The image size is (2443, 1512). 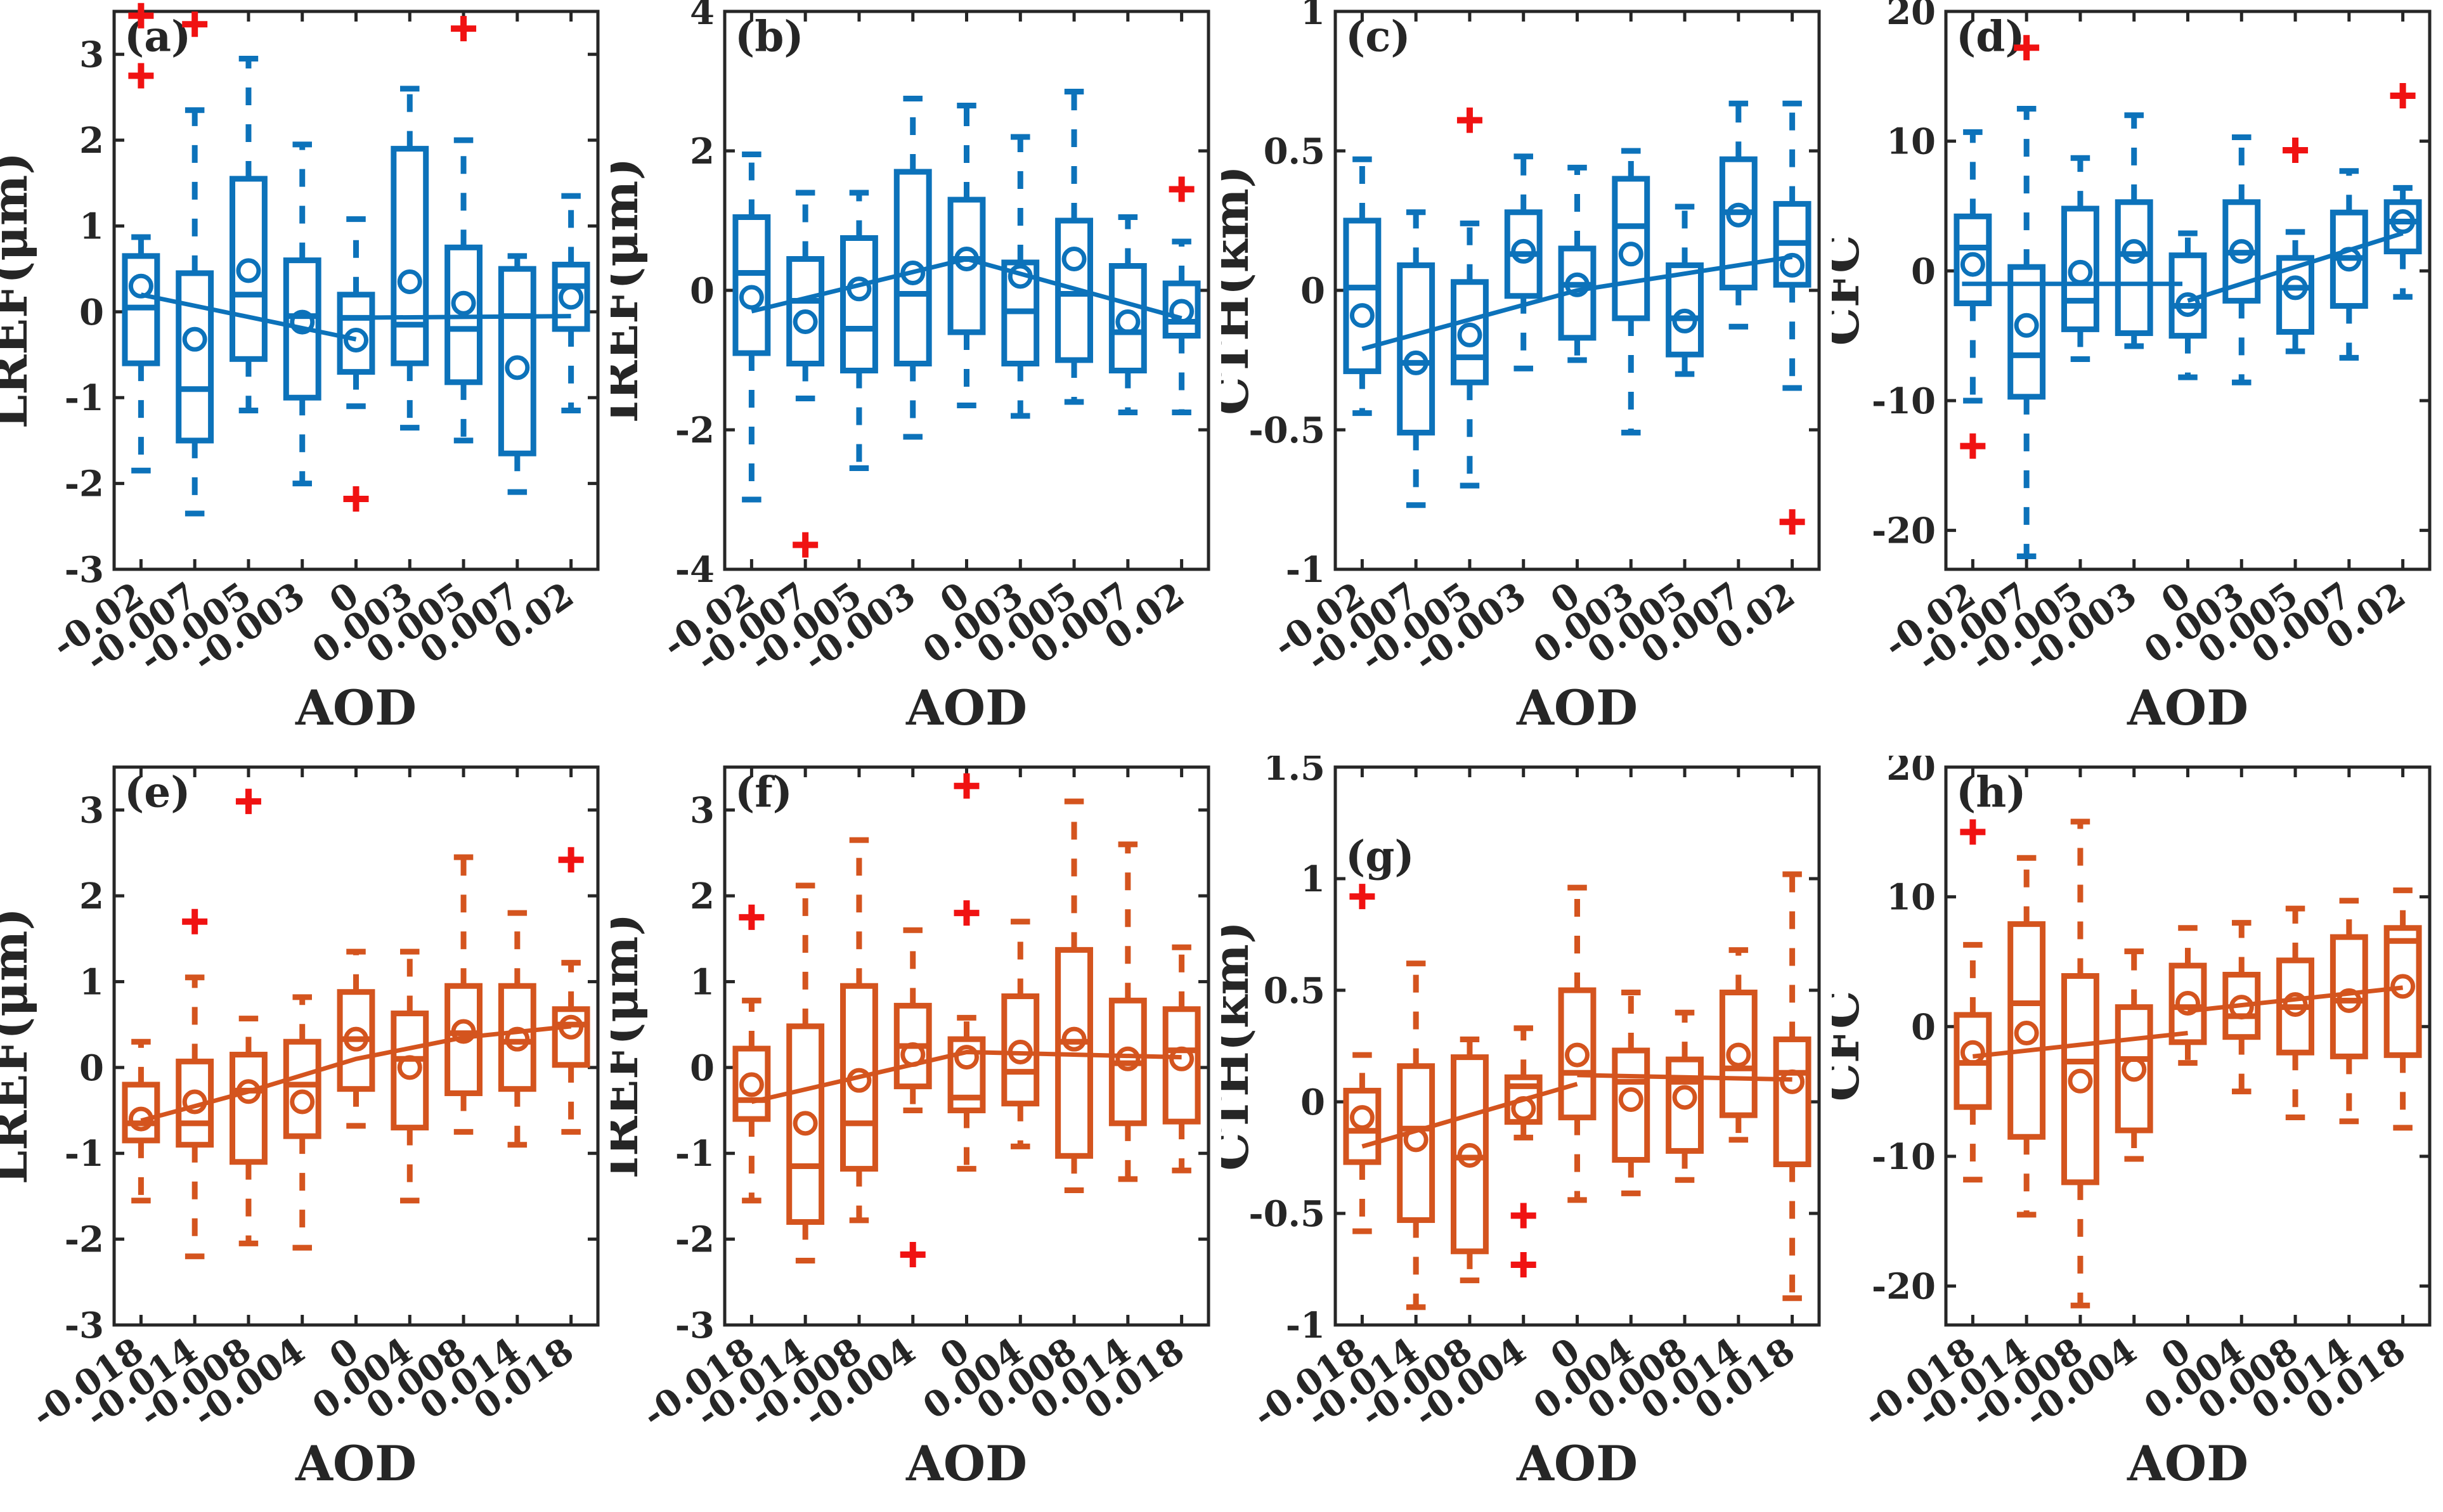 What do you see at coordinates (1990, 36) in the screenshot?
I see `panel-letter: (d)` at bounding box center [1990, 36].